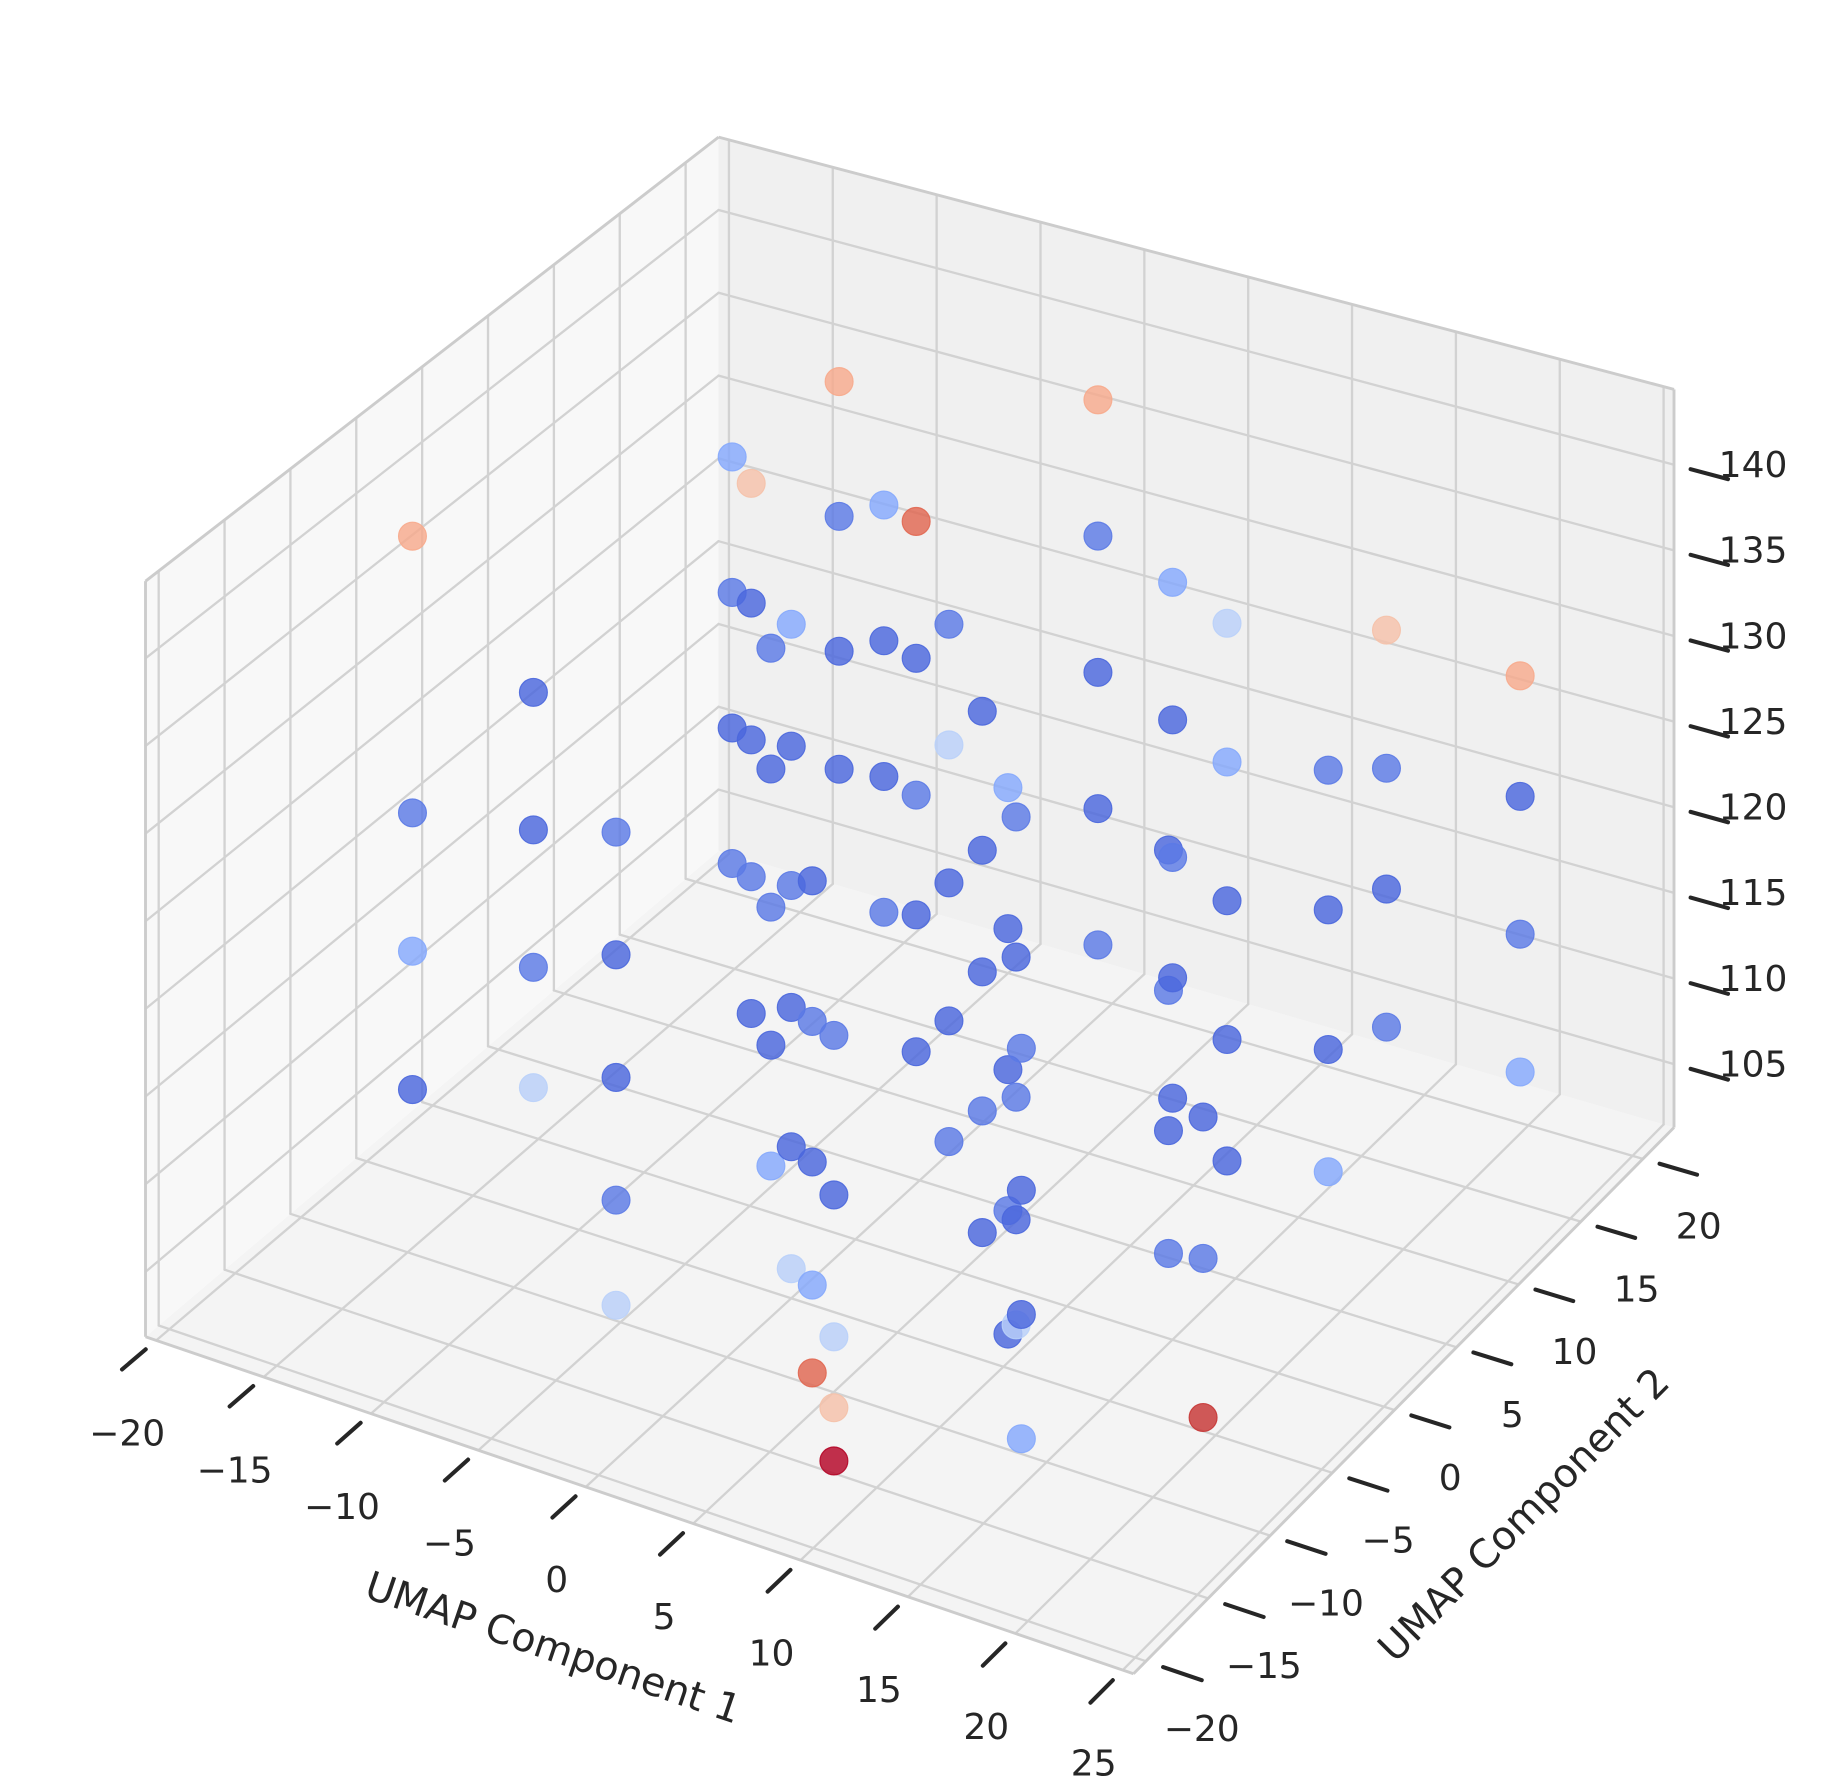  What do you see at coordinates (1523, 1515) in the screenshot?
I see `y-axis-label: UMAP Component 2` at bounding box center [1523, 1515].